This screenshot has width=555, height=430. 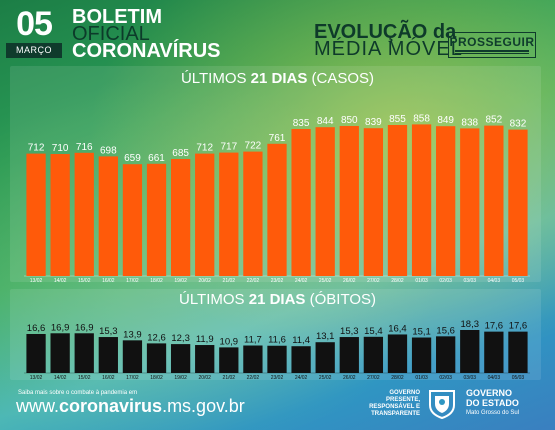 What do you see at coordinates (341, 78) in the screenshot?
I see `cases-title-suffix: (CASOS)` at bounding box center [341, 78].